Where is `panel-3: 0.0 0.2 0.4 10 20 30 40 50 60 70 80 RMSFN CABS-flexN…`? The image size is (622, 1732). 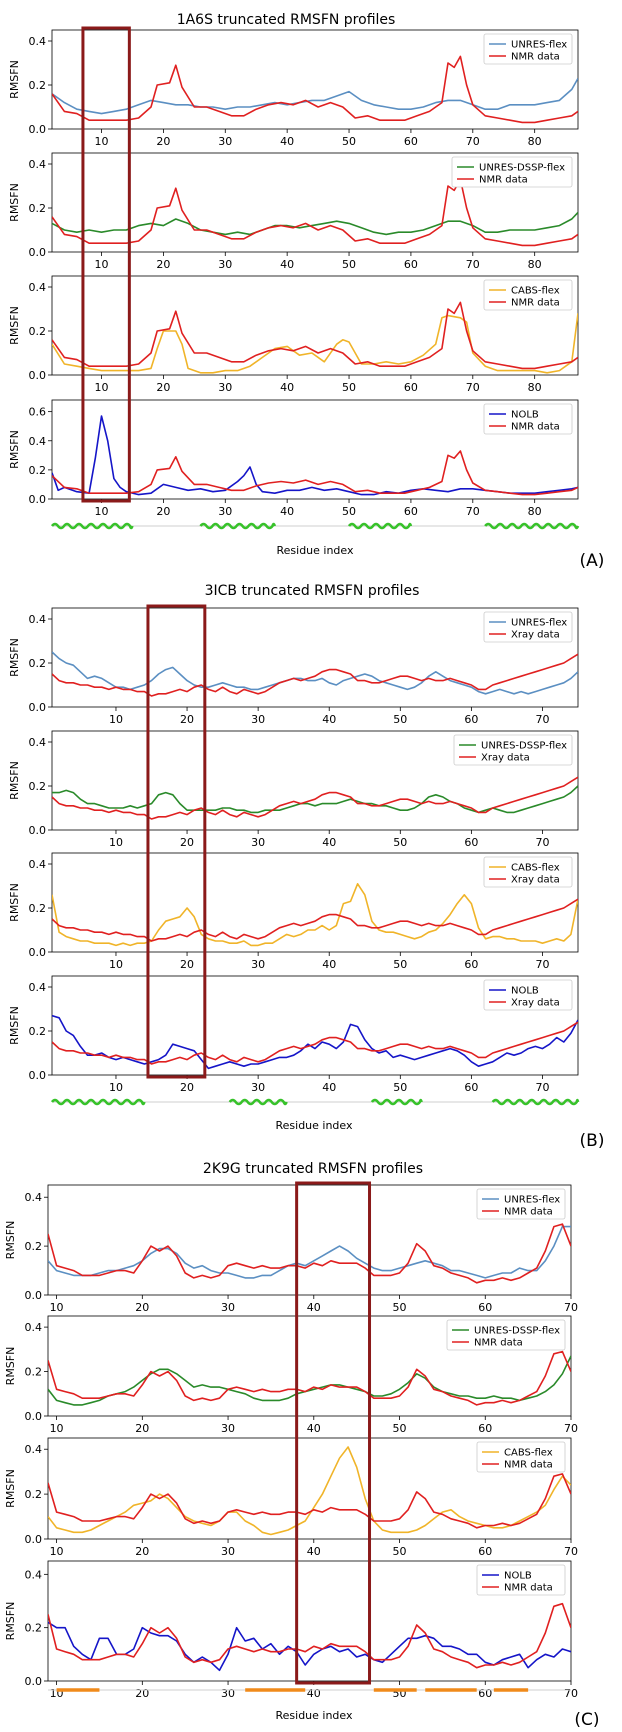
panel-3: 0.0 0.2 0.4 10 20 30 40 50 60 70 80 RMSFN CABS-flexN… is located at coordinates (293, 334).